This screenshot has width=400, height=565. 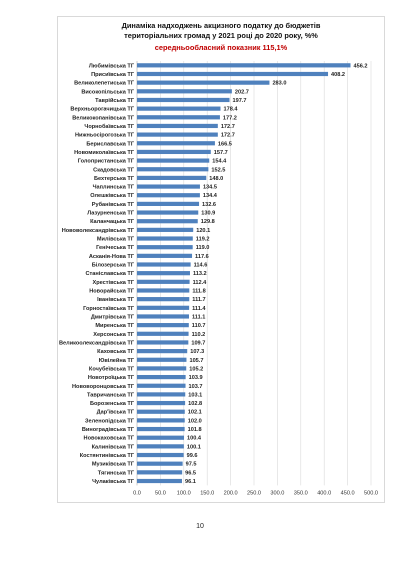 I want to click on category-label: Присиївська ТГ, so click(x=113, y=75).